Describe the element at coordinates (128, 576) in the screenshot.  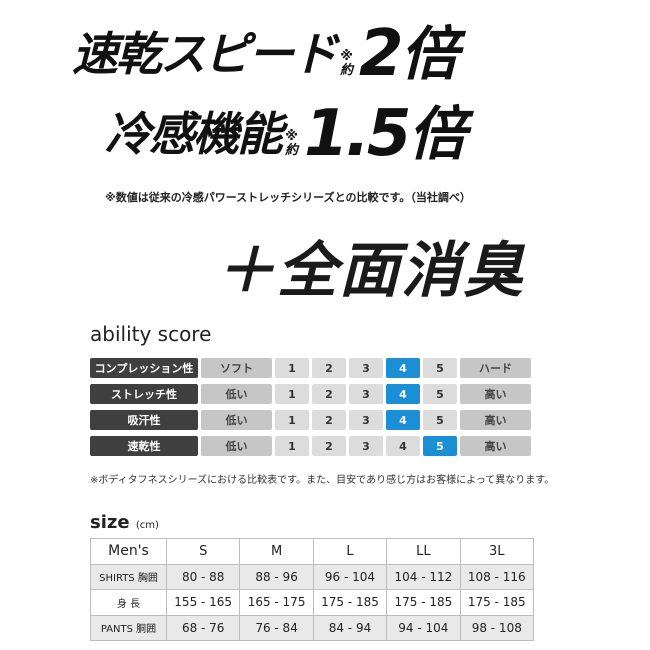
I see `row-label: SHIRTS 胸囲` at that location.